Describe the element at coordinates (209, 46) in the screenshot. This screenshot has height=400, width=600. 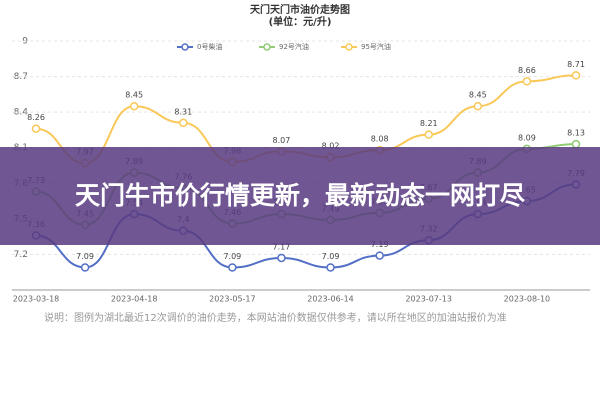
I see `legend-label: 0号柴油` at that location.